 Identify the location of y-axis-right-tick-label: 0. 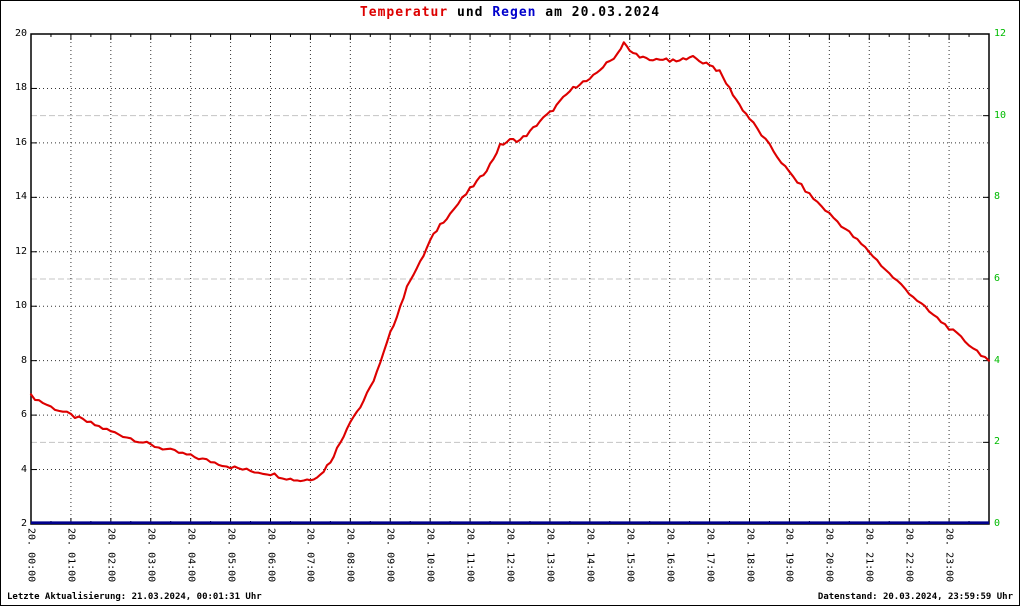
(997, 523).